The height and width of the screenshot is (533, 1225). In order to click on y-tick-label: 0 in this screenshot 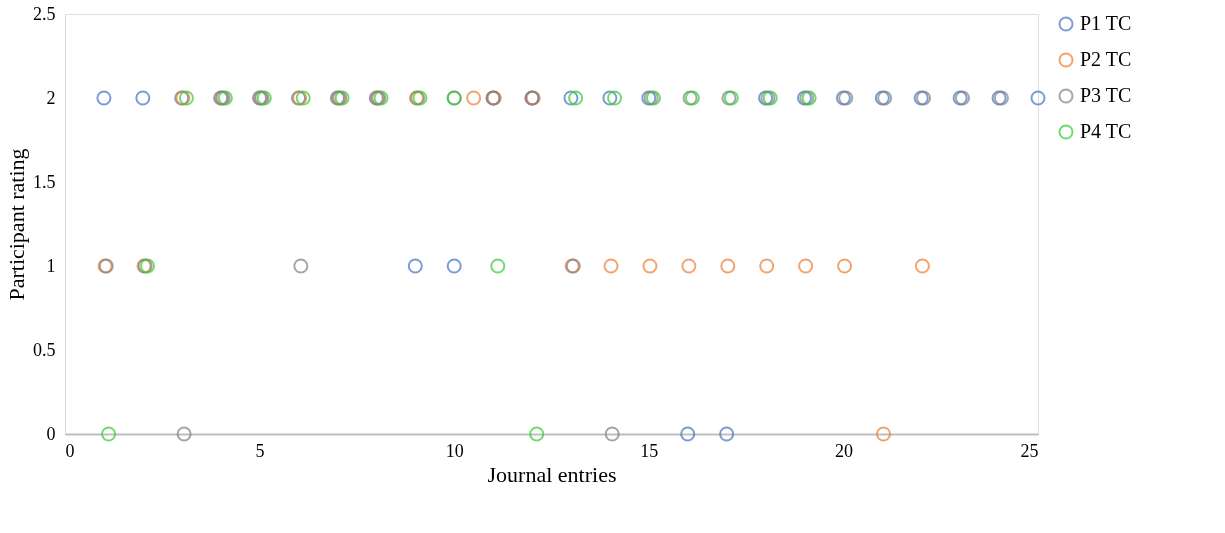, I will do `click(51, 433)`.